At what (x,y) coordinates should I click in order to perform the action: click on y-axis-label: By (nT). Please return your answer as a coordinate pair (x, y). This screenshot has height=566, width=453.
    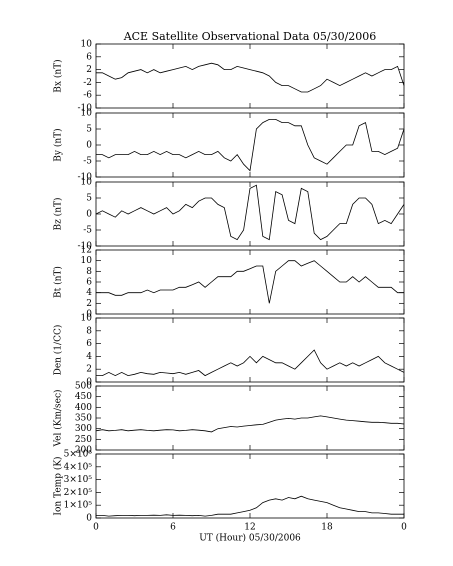
    Looking at the image, I should click on (58, 144).